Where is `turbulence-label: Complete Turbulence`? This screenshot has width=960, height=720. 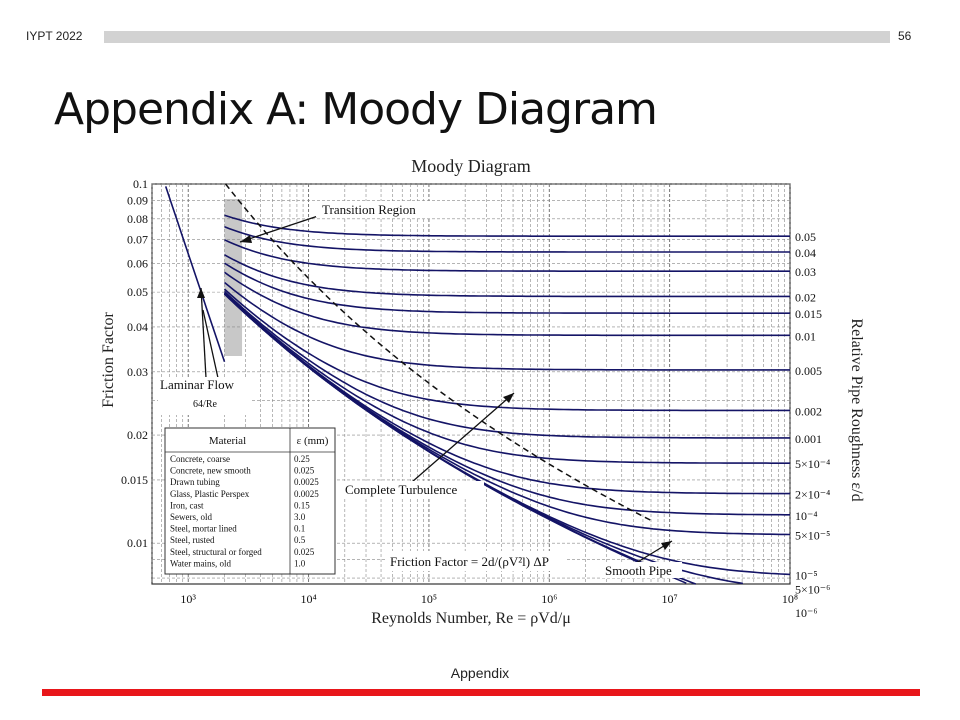 turbulence-label: Complete Turbulence is located at coordinates (401, 489).